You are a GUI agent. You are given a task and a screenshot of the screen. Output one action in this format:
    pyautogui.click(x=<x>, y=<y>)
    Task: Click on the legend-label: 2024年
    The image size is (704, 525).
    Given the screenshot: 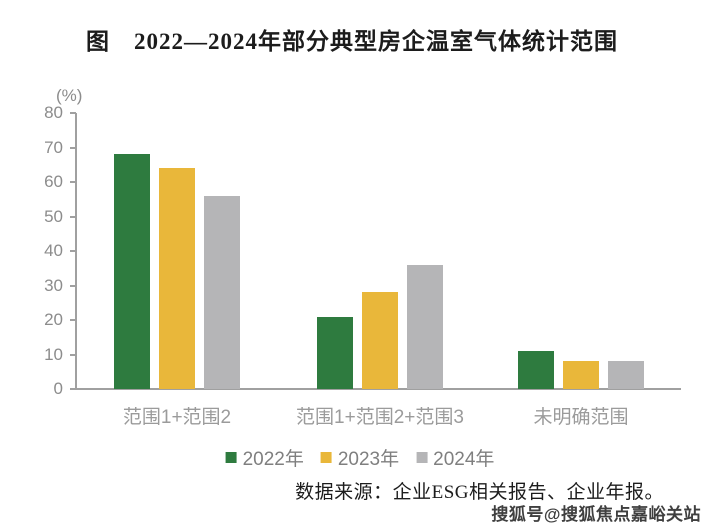 What is the action you would take?
    pyautogui.click(x=464, y=459)
    